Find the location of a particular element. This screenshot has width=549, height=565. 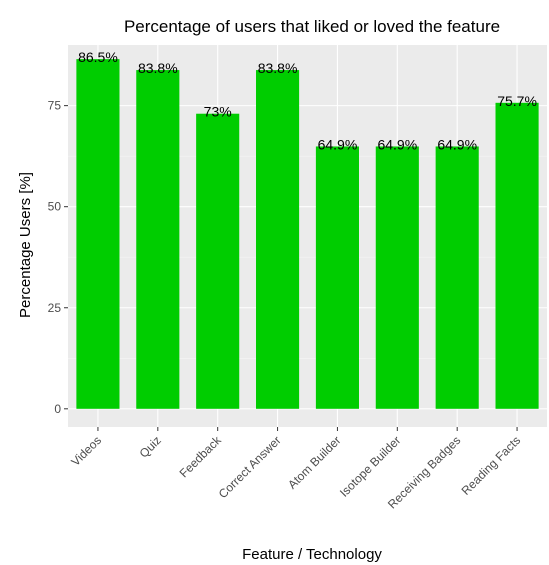

y-tick-label: 50 is located at coordinates (55, 207).